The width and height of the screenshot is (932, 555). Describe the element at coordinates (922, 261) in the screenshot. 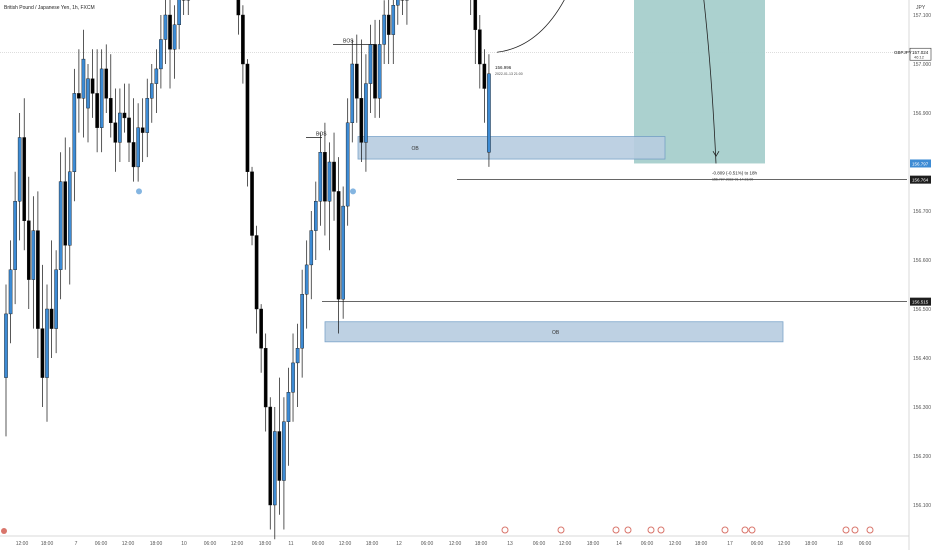

I see `y-tick-label: 156.600` at that location.